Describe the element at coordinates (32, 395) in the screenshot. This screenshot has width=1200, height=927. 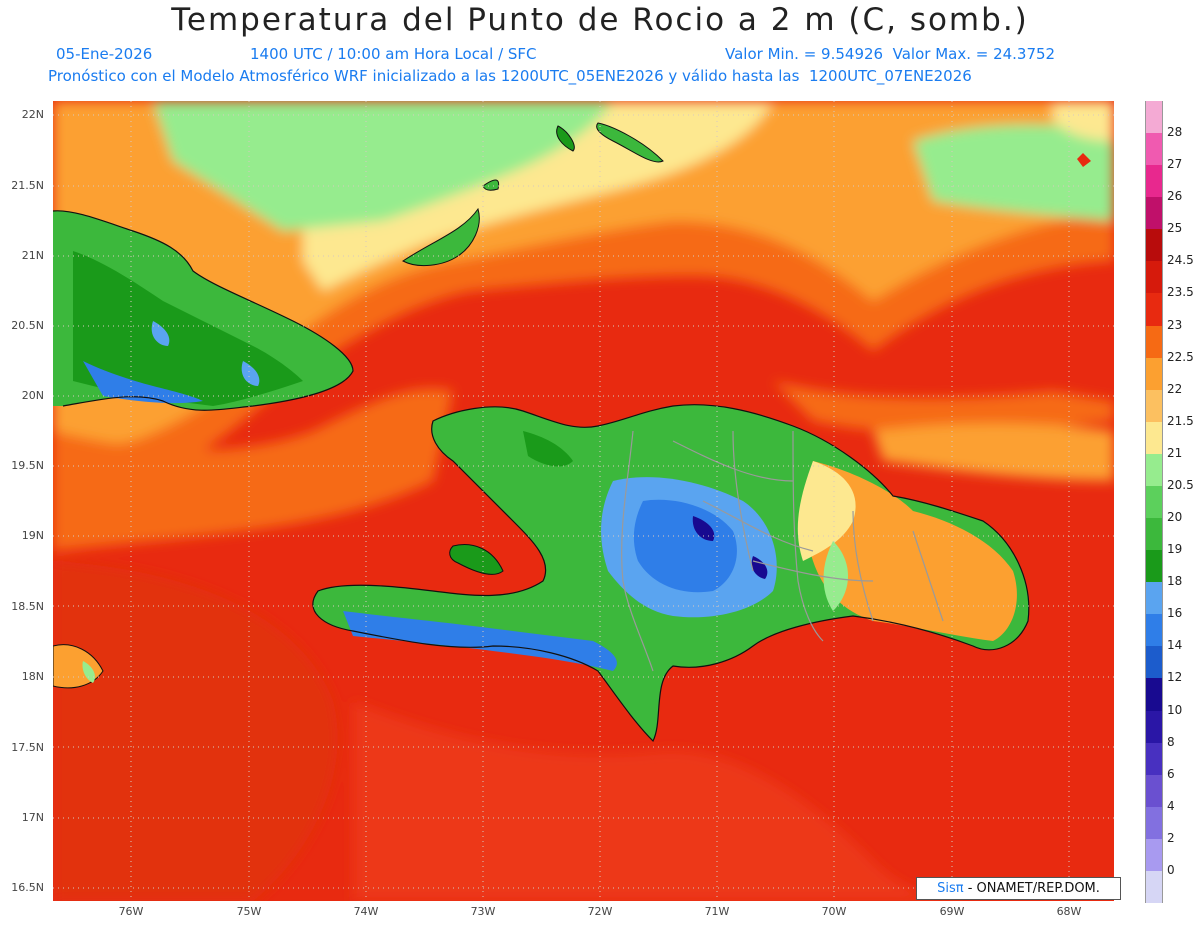
I see `lat-tick: 20N` at that location.